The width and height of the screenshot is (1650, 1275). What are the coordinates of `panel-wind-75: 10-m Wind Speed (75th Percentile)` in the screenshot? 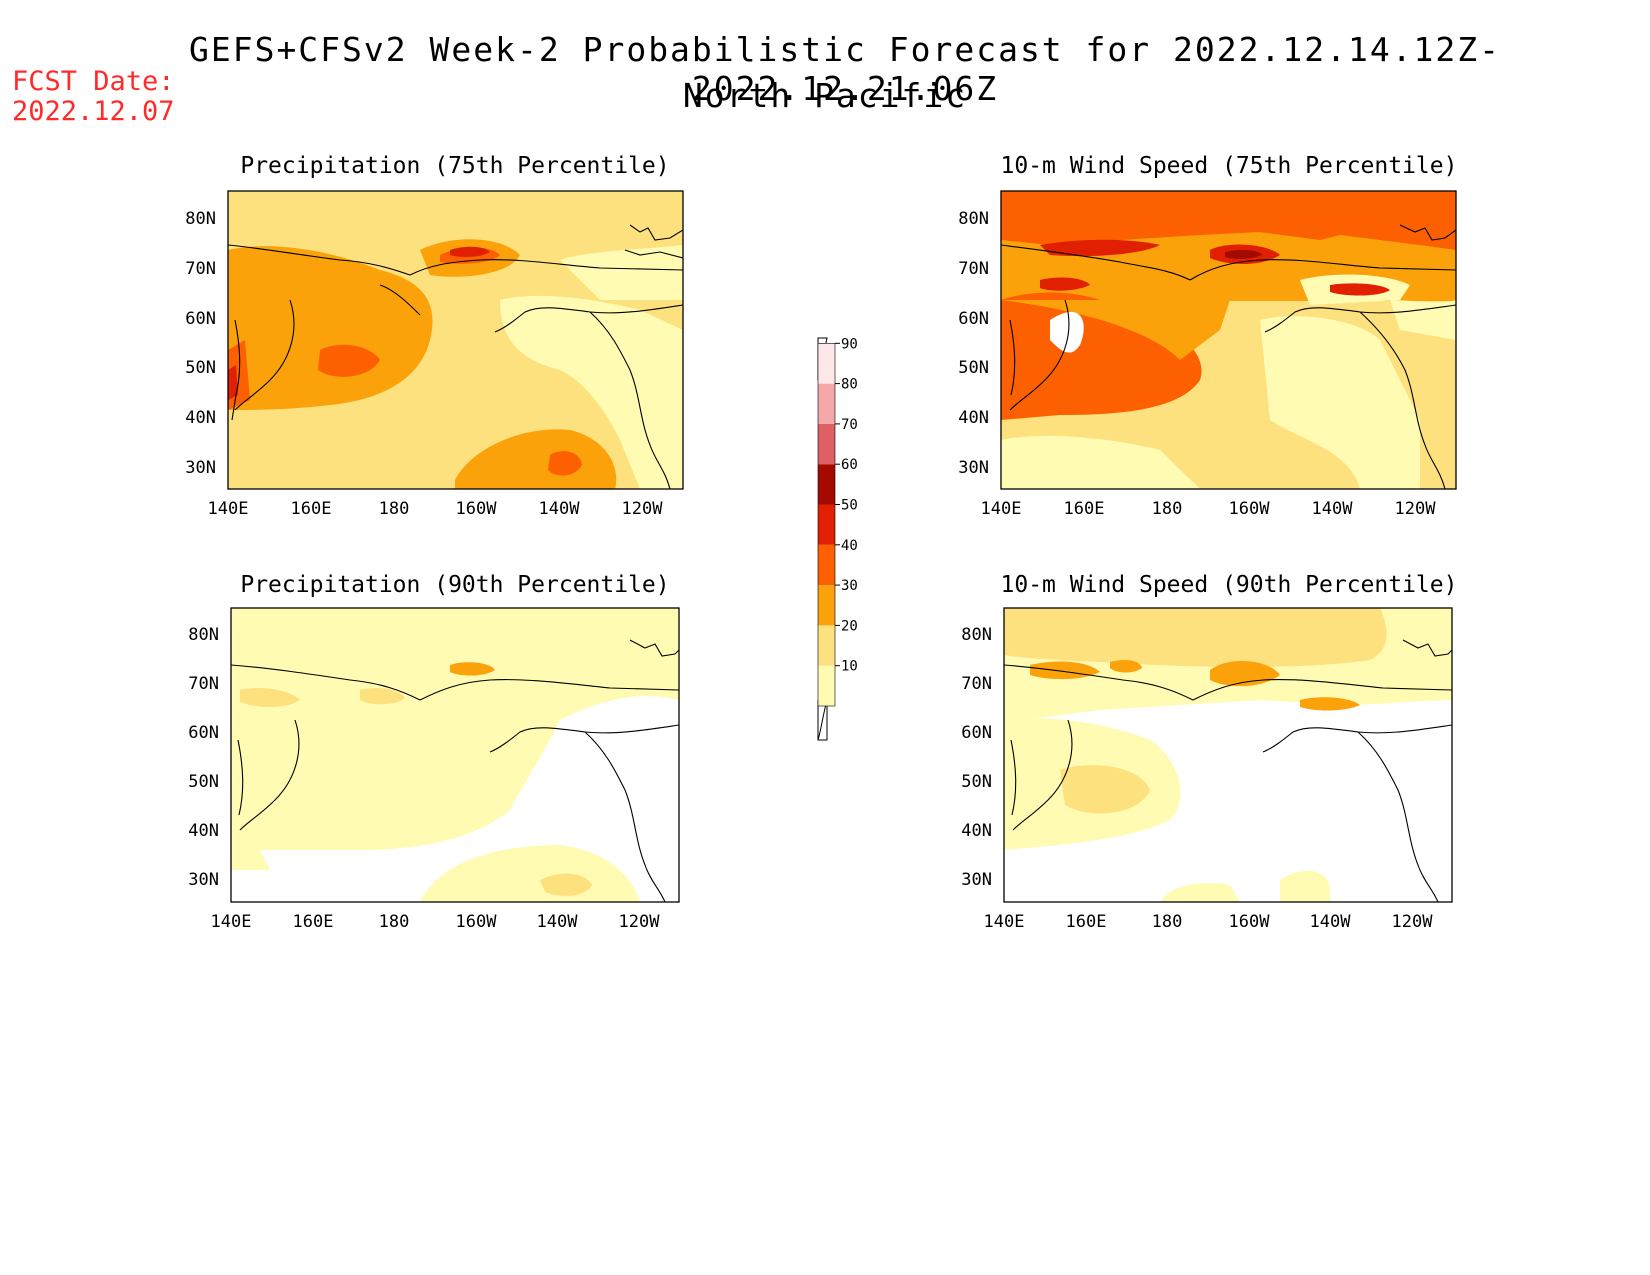 It's located at (1207, 336).